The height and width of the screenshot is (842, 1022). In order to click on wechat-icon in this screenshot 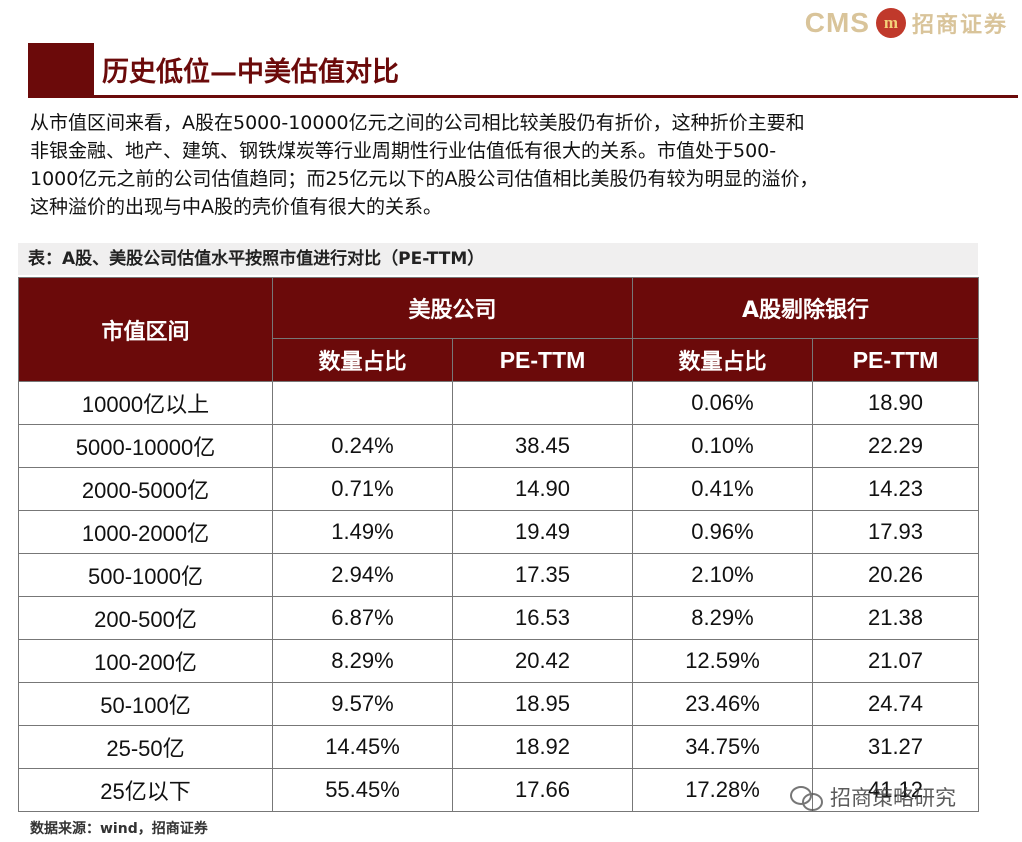, I will do `click(807, 797)`.